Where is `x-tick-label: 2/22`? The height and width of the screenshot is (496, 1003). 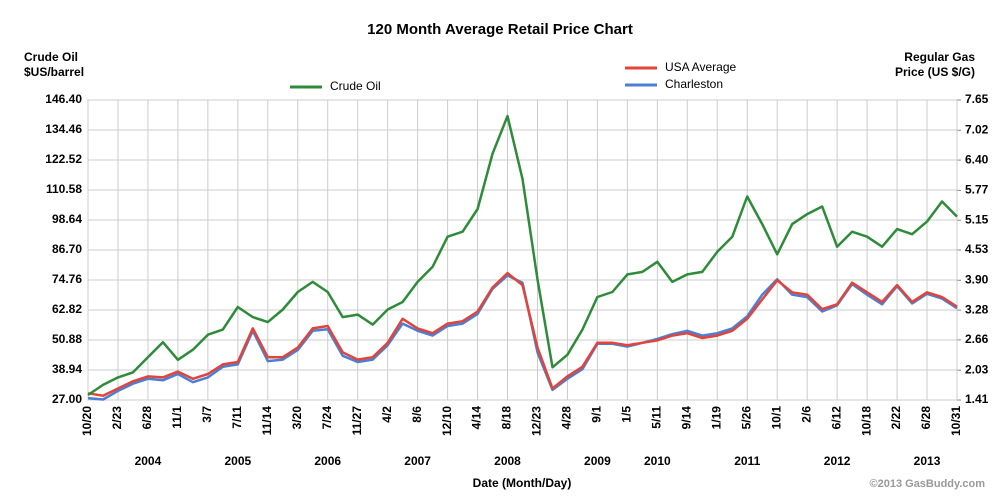
x-tick-label: 2/22 is located at coordinates (896, 418).